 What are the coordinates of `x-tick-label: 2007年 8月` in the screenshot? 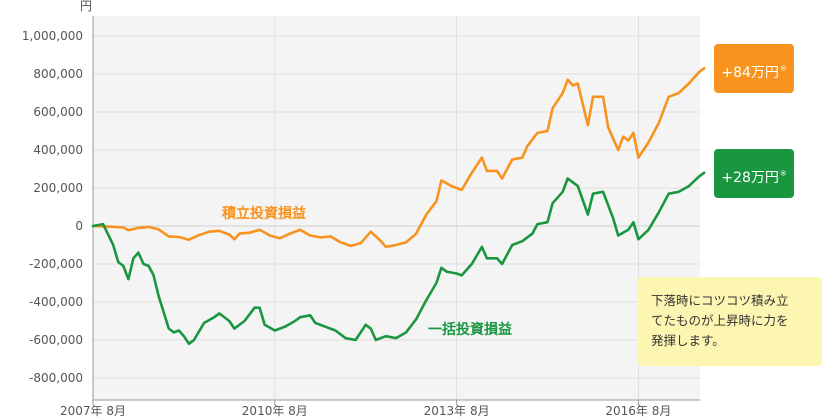 It's located at (93, 411).